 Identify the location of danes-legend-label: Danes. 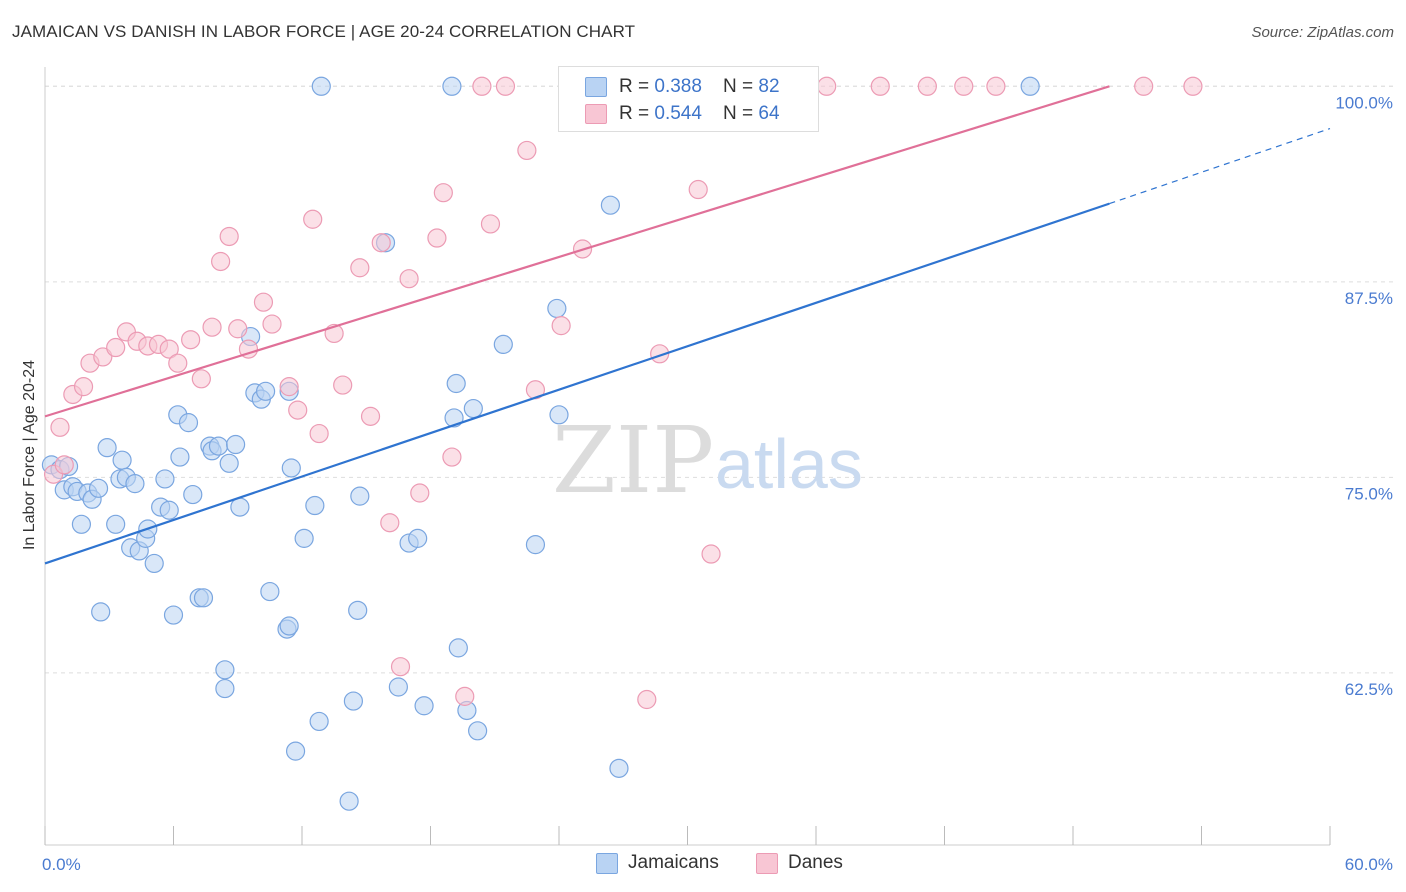
(815, 862).